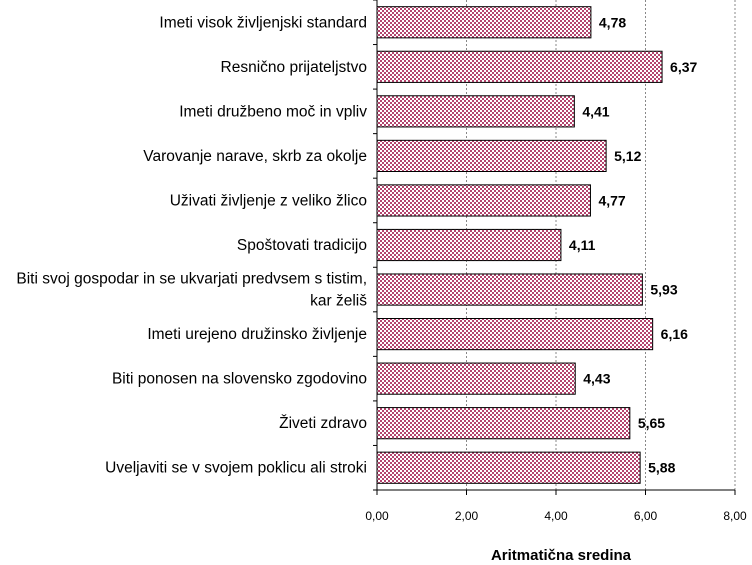  What do you see at coordinates (661, 468) in the screenshot?
I see `value-label: 5,88` at bounding box center [661, 468].